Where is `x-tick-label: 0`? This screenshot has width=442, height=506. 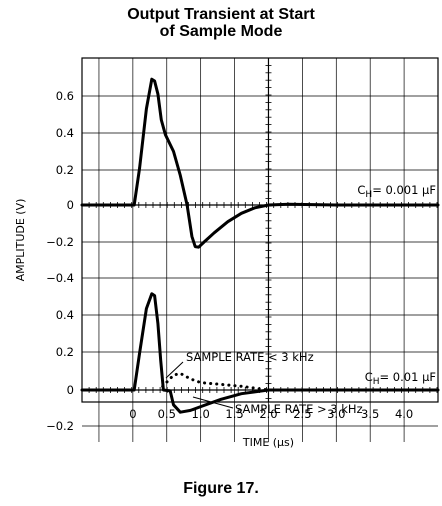
x-tick-label: 0 is located at coordinates (132, 414).